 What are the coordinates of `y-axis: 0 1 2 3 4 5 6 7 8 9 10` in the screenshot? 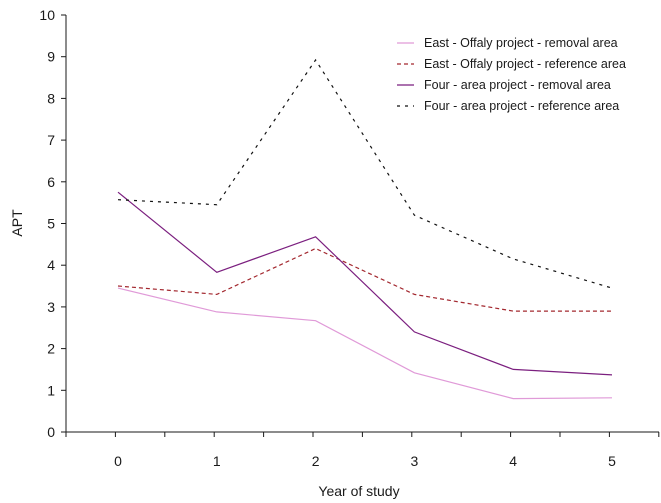 It's located at (53, 223).